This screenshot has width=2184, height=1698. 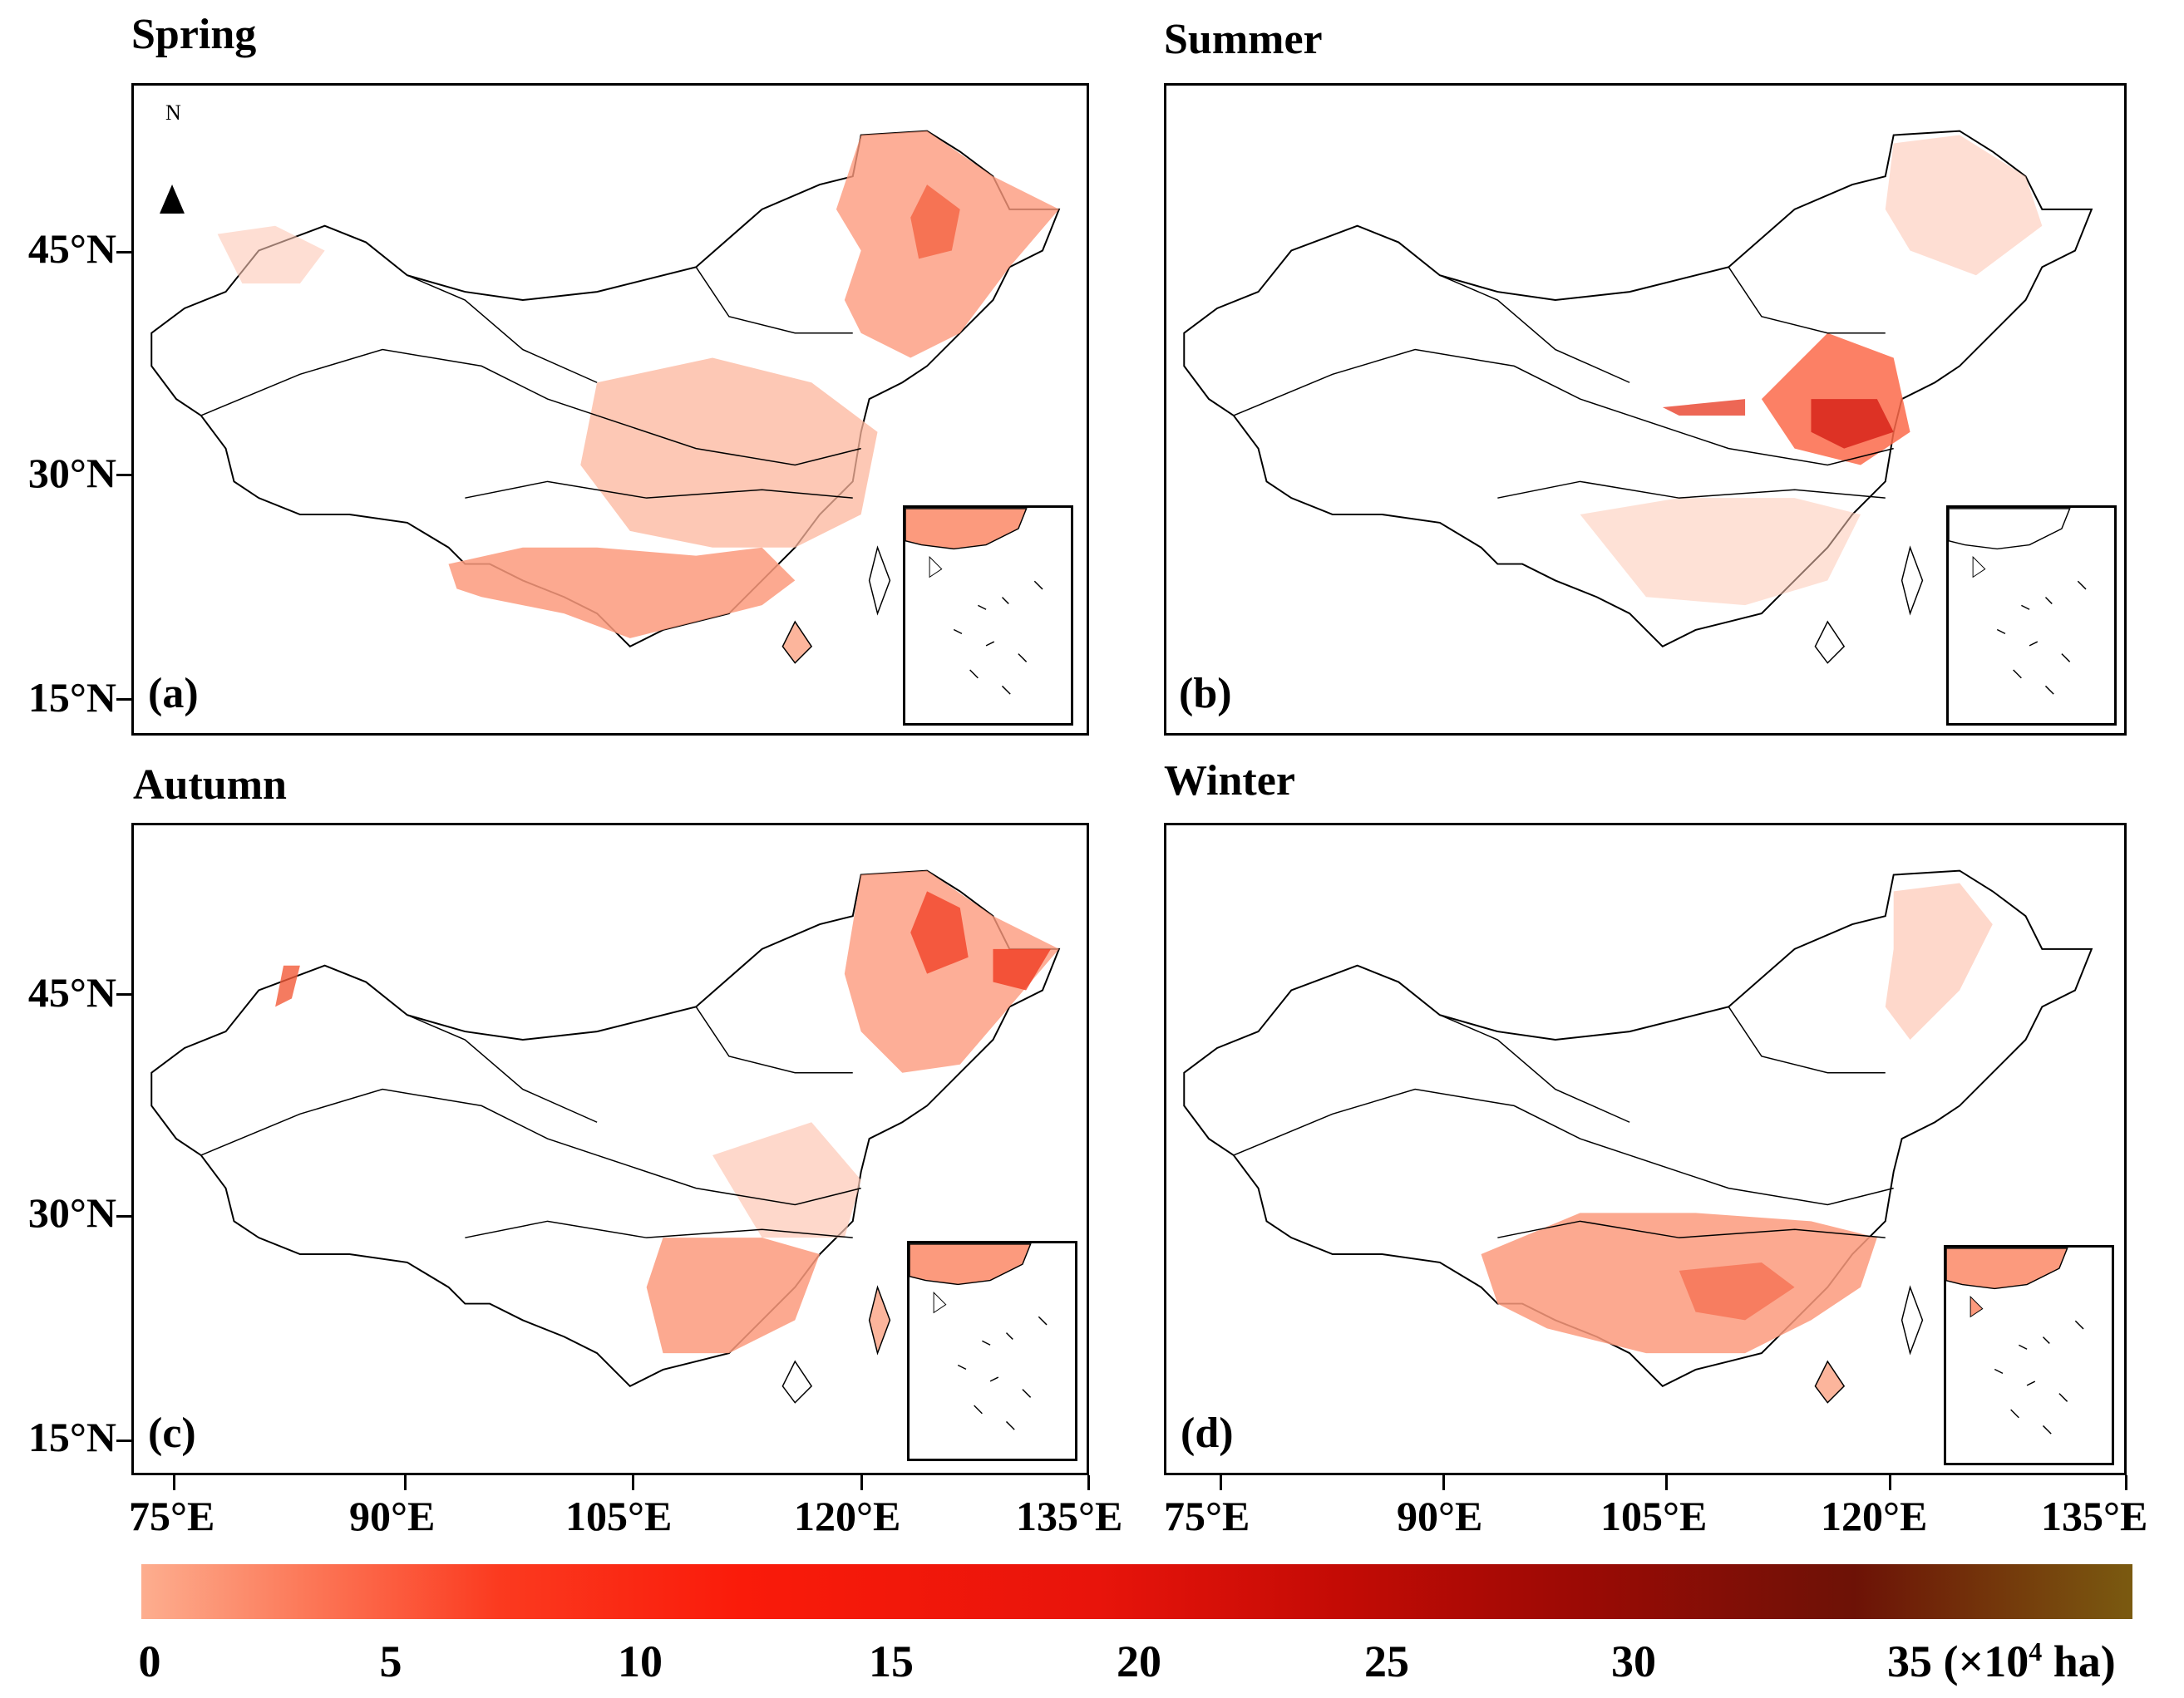 I want to click on panel-label-b: (b), so click(x=1205, y=693).